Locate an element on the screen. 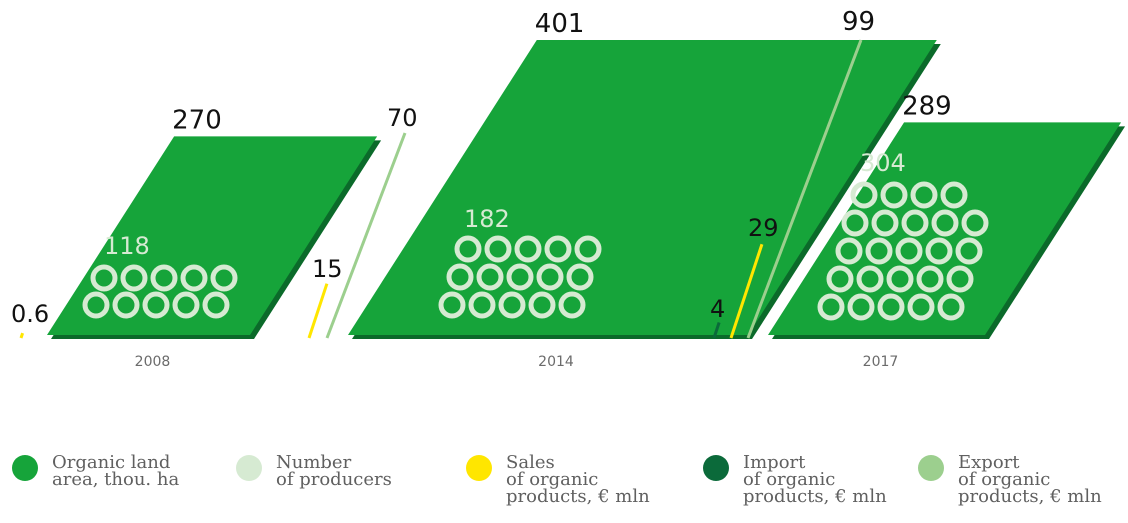  land-area-bar-2008 is located at coordinates (212, 235).